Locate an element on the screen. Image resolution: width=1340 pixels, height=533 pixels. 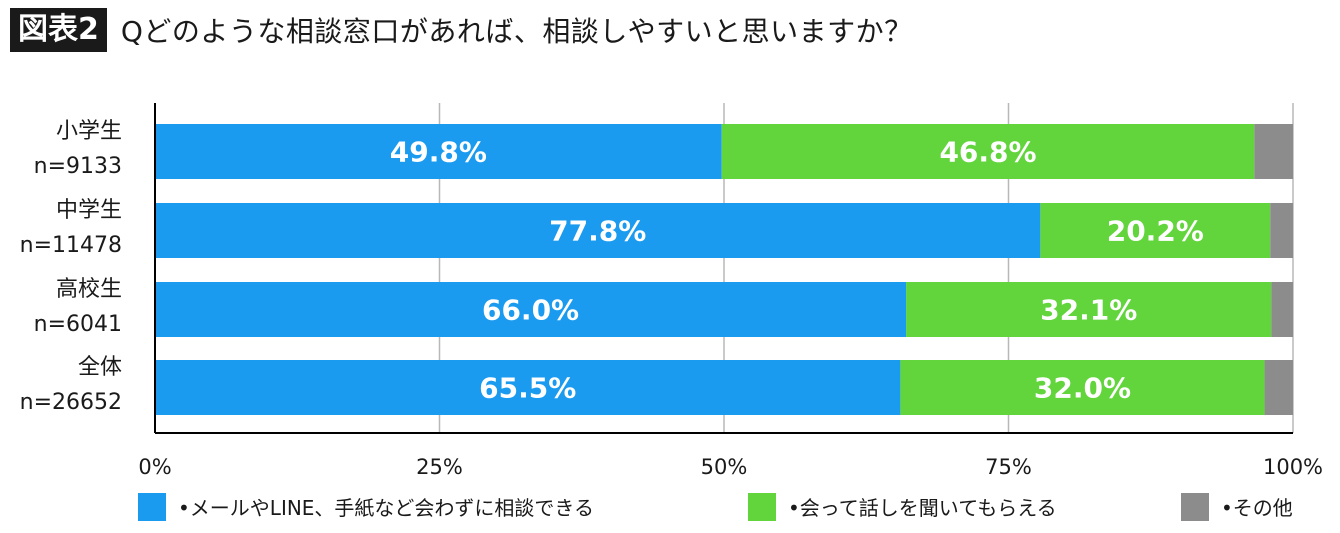
legend-item-series-2: •会って話しを聞いてもらえる is located at coordinates (902, 506).